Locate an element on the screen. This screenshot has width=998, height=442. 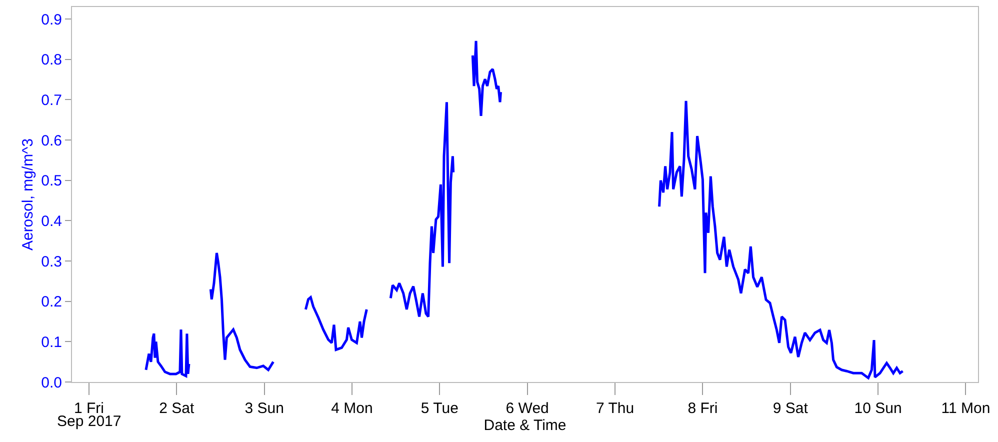
y-tick-label: 0.9 is located at coordinates (51, 19).